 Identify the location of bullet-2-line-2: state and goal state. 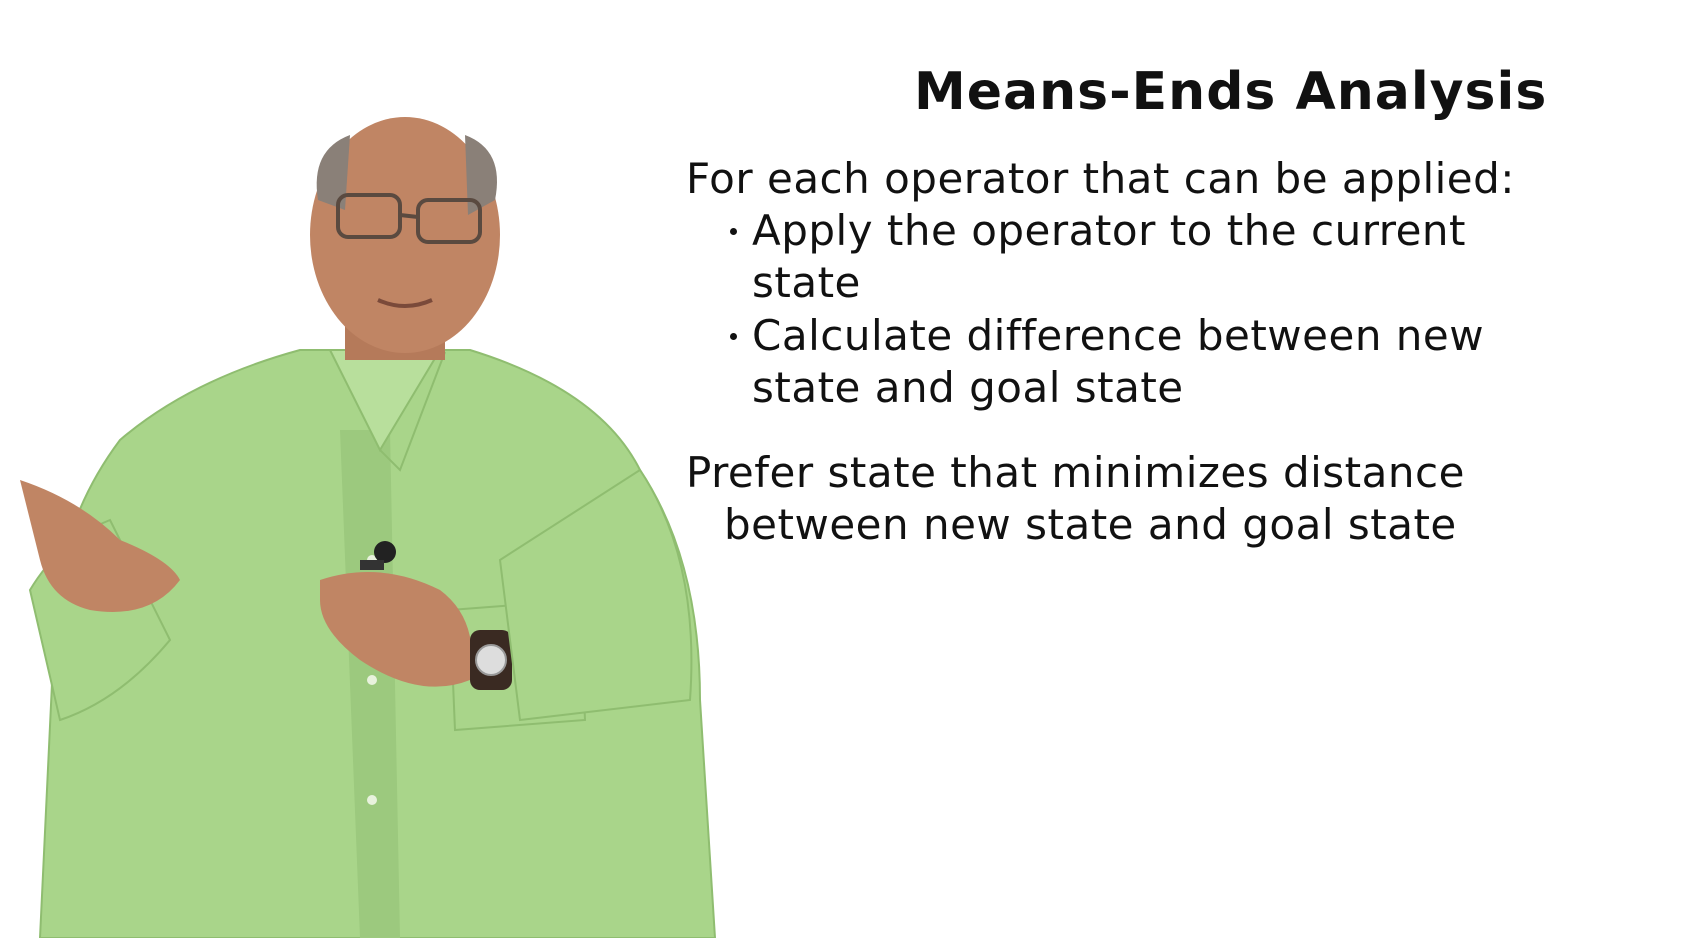
(968, 387).